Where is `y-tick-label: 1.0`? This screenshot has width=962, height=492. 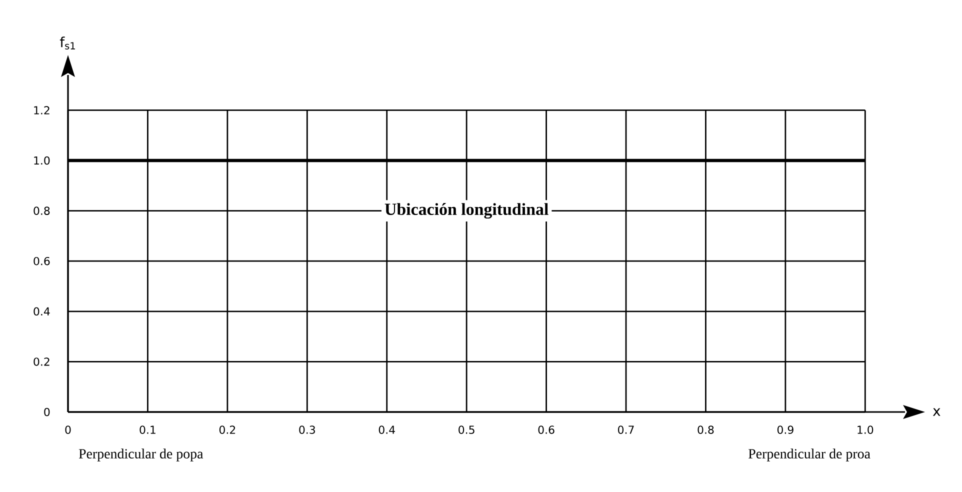
y-tick-label: 1.0 is located at coordinates (42, 160).